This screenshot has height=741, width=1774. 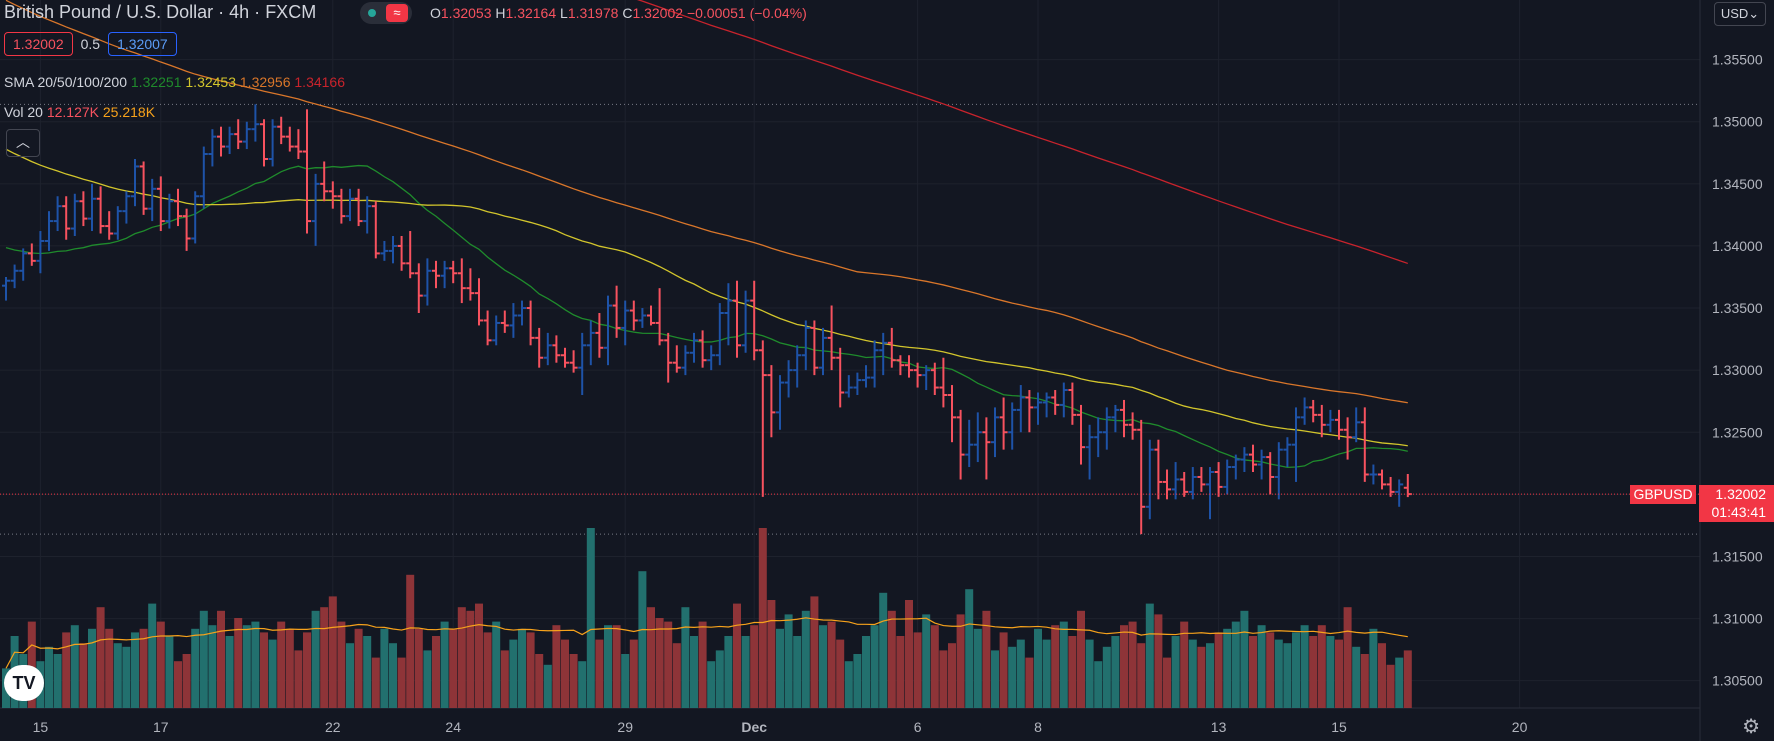 I want to click on bid-button: 1.32002, so click(x=38, y=44).